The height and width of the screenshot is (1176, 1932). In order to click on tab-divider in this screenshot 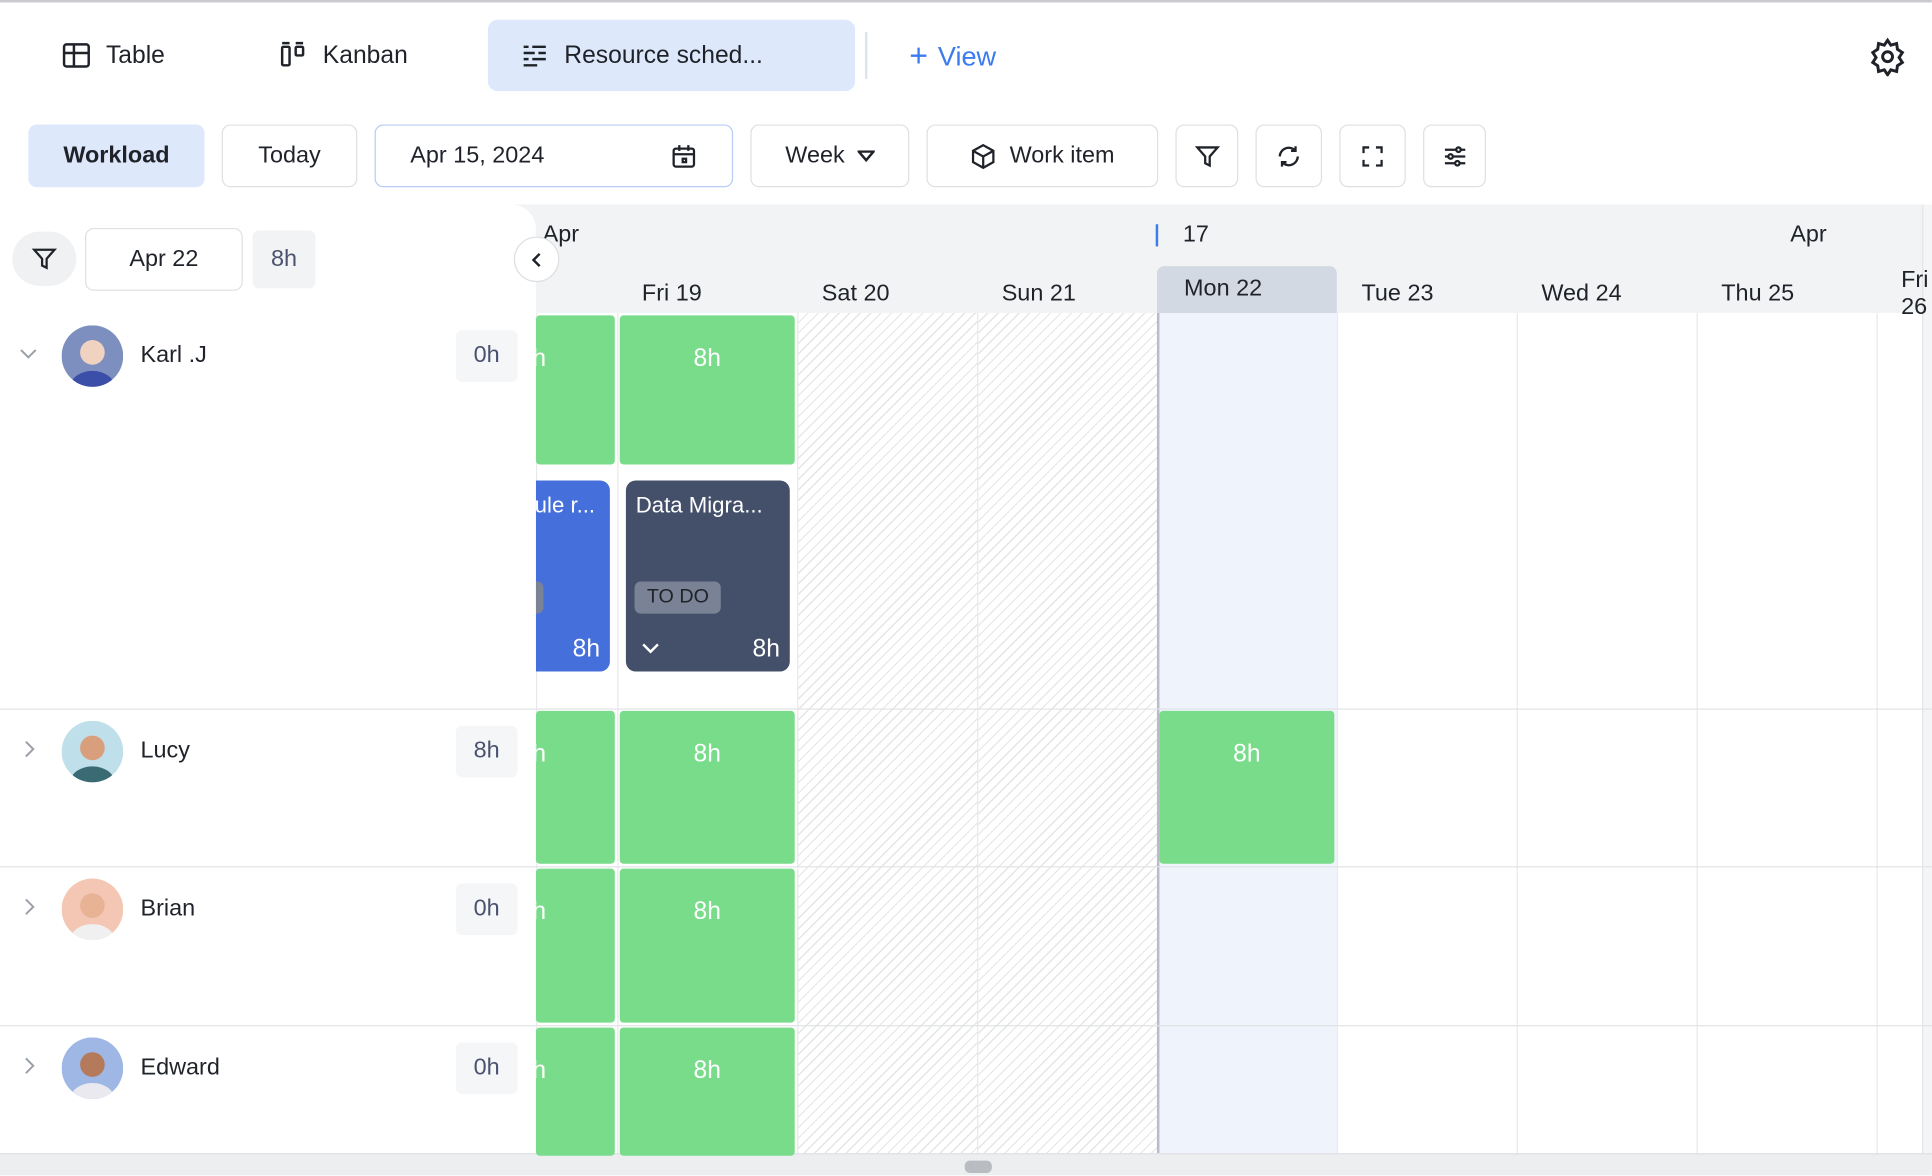, I will do `click(866, 55)`.